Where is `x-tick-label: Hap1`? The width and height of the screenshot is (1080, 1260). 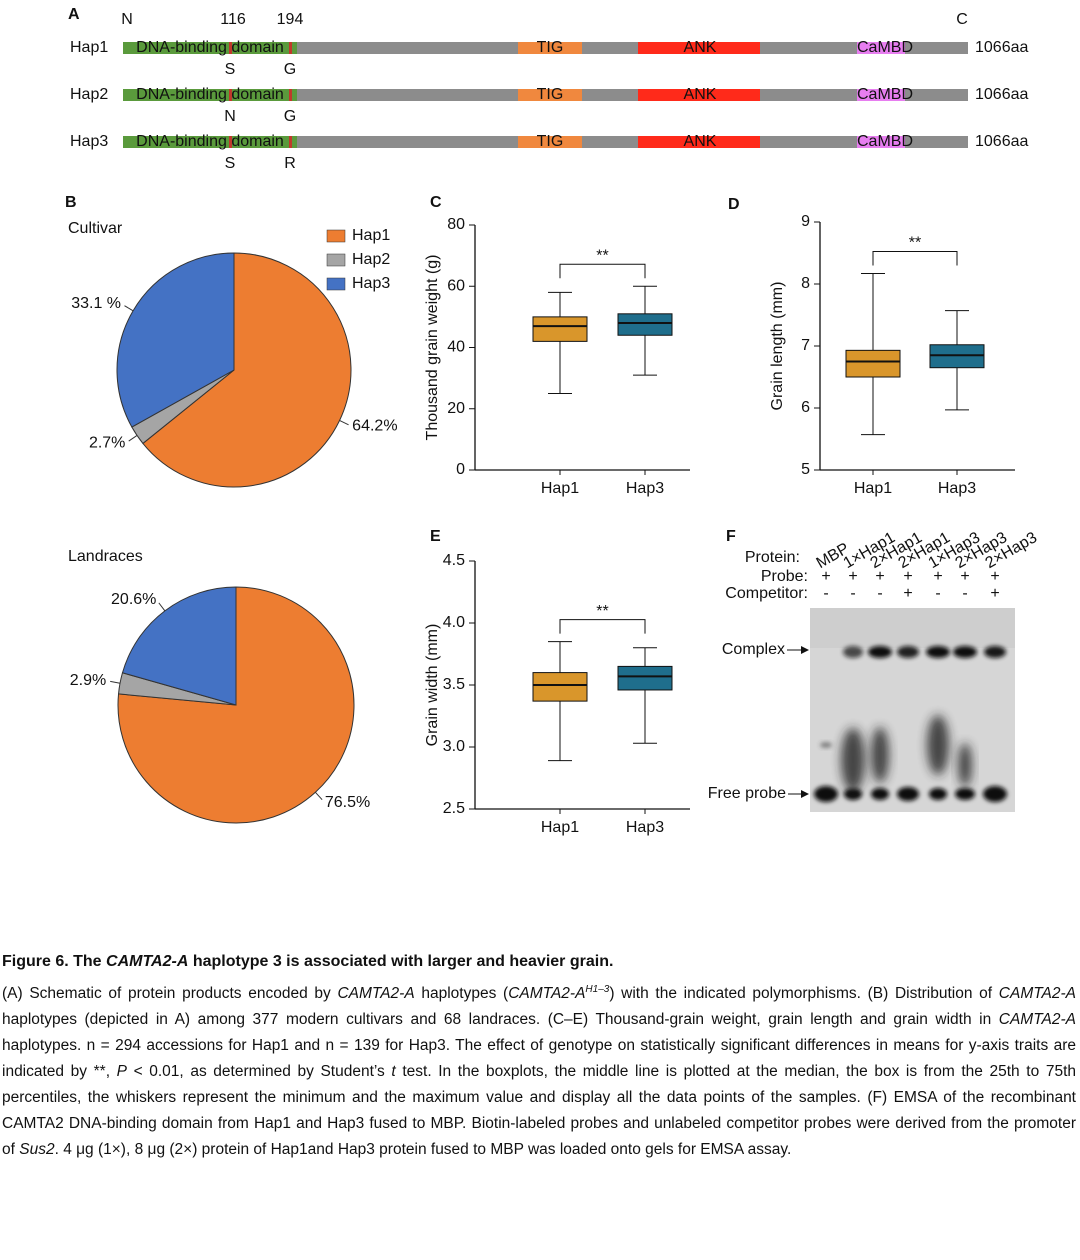
x-tick-label: Hap1 is located at coordinates (560, 488).